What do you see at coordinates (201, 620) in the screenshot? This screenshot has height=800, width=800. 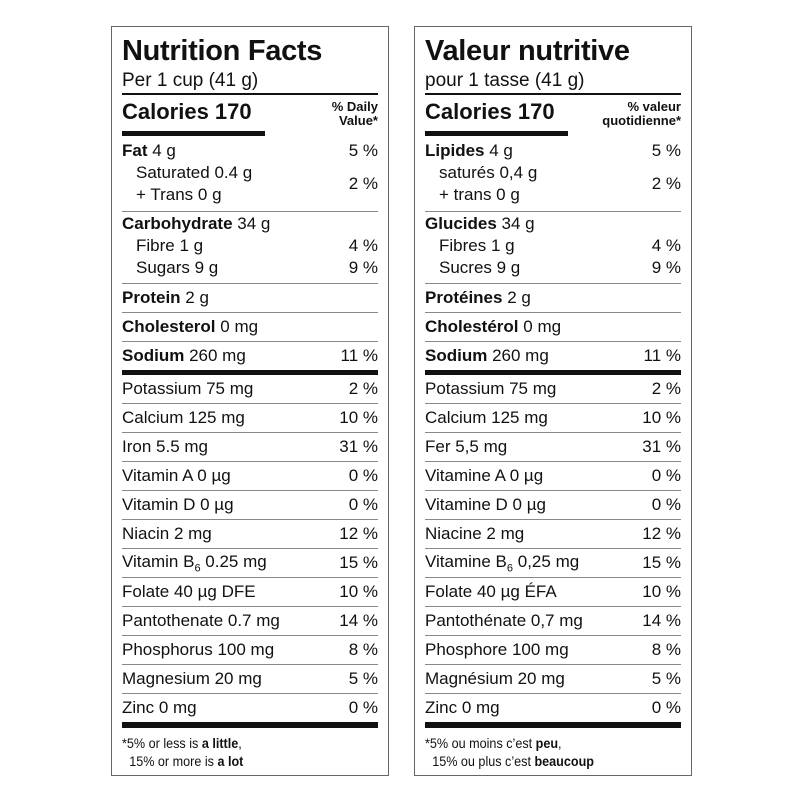 I see `nutrient-name: Pantothenate 0.7 mg` at bounding box center [201, 620].